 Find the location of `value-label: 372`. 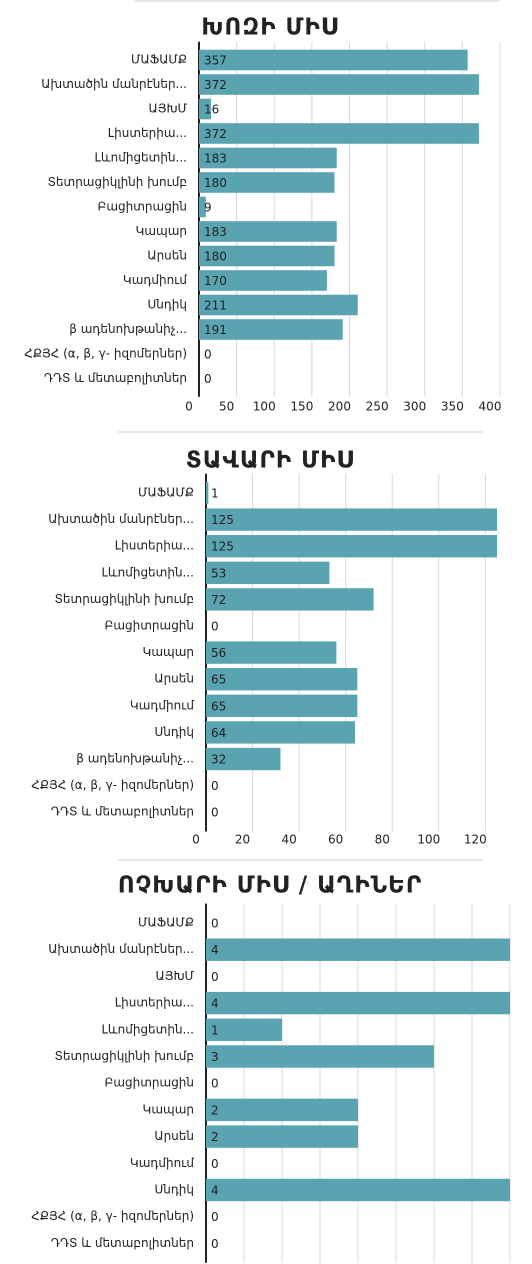

value-label: 372 is located at coordinates (215, 134).